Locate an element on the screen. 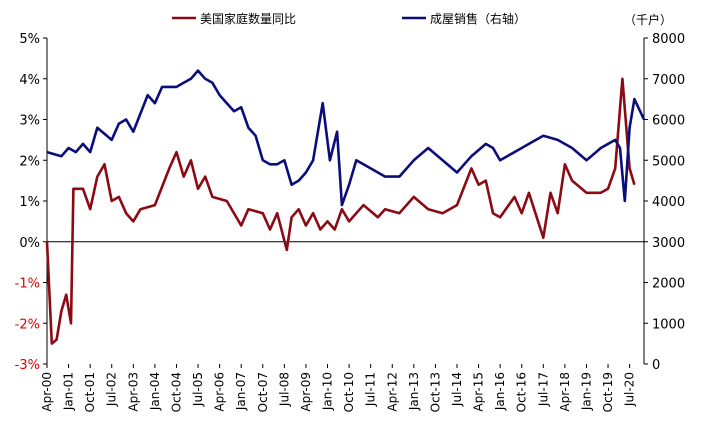 The image size is (702, 434). x-tick-label: Jul-08 is located at coordinates (284, 389).